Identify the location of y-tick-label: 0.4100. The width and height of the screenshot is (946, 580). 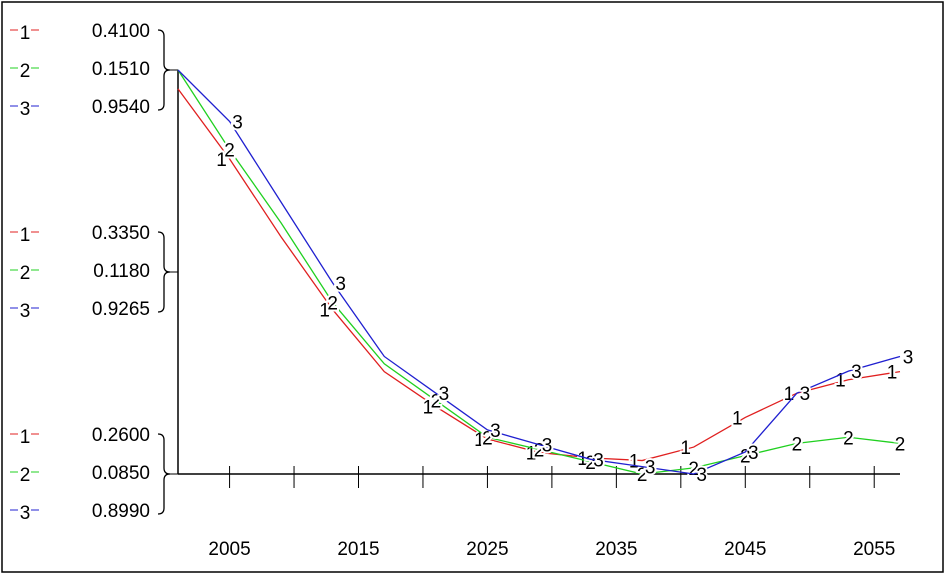
(121, 31).